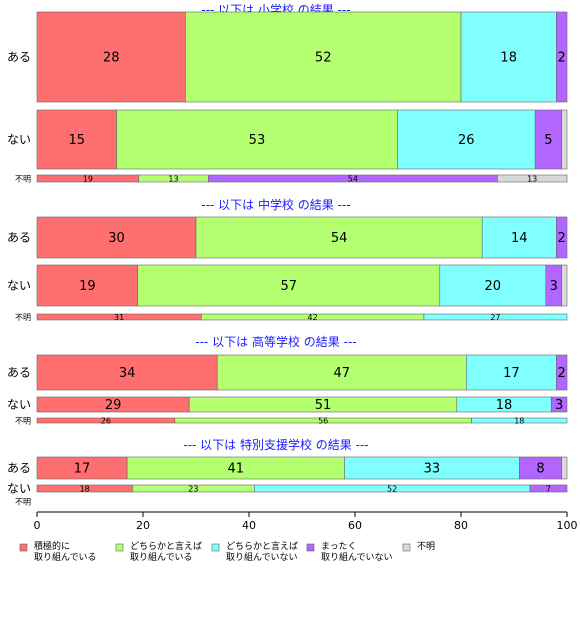 The width and height of the screenshot is (580, 636). What do you see at coordinates (567, 525) in the screenshot?
I see `x-tick-label: 100` at bounding box center [567, 525].